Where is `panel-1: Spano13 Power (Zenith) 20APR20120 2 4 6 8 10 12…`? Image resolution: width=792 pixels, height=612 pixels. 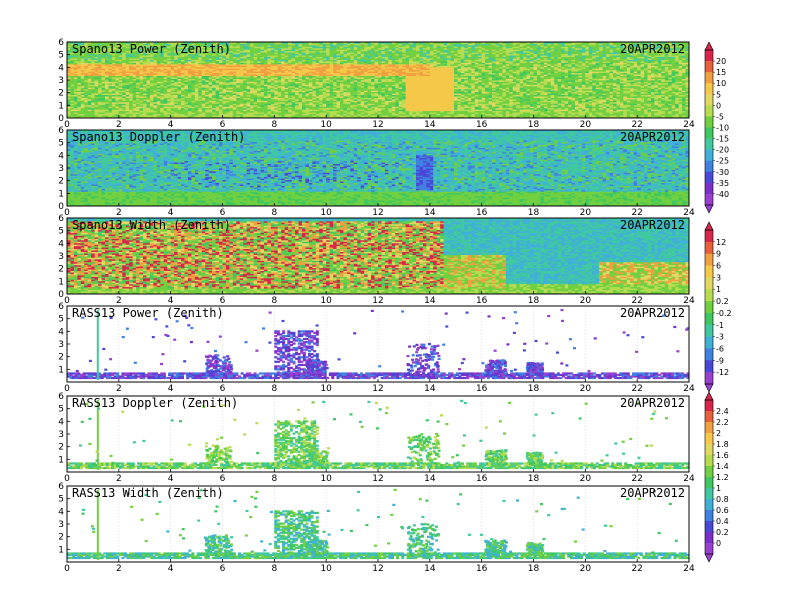 panel-1: Spano13 Power (Zenith) 20APR20120 2 4 6 8 10 12… is located at coordinates (376, 84).